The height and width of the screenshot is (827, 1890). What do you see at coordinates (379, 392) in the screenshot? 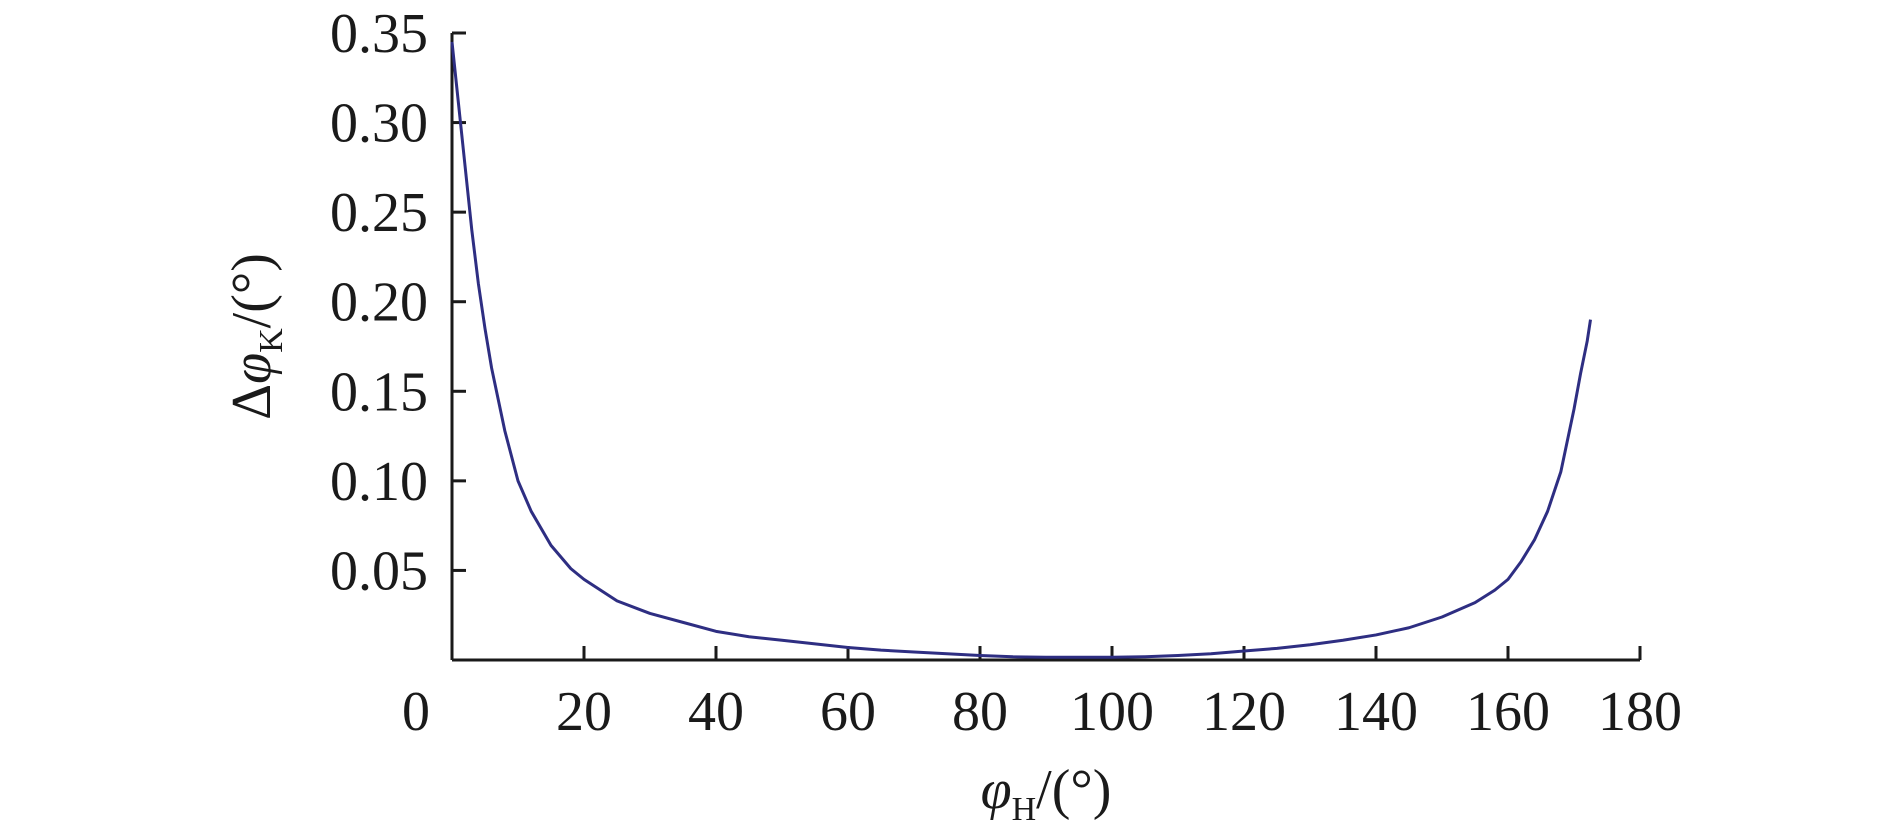
I see `y-tick-label: 0.15` at bounding box center [379, 392].